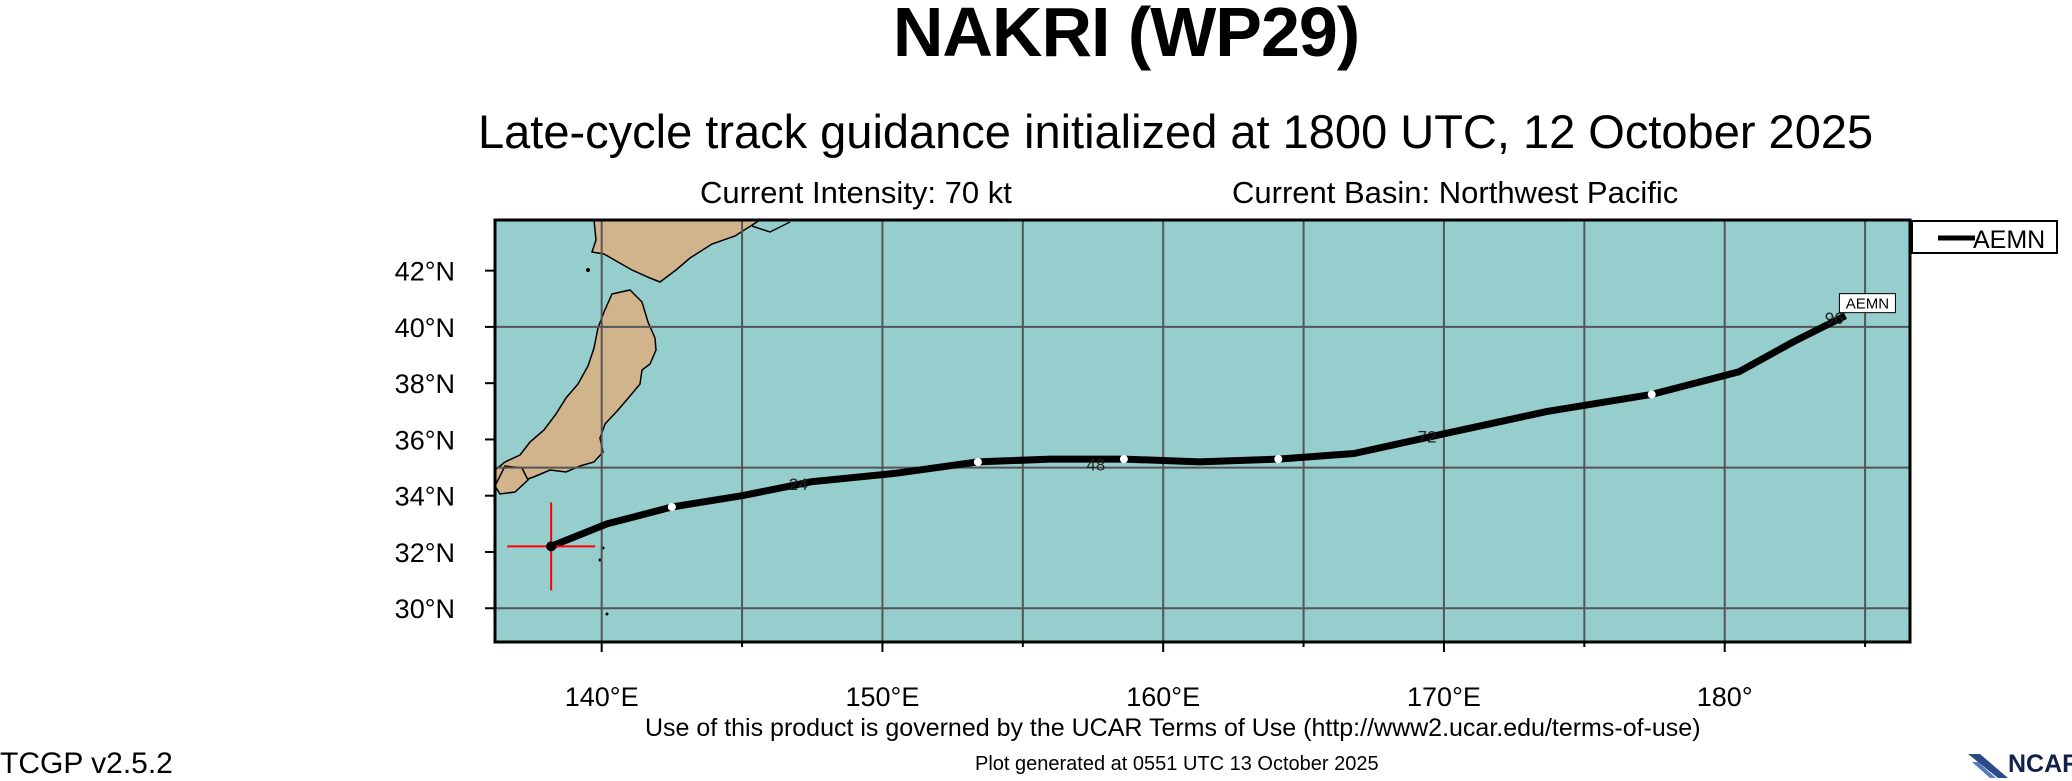  What do you see at coordinates (1988, 766) in the screenshot?
I see `ncar-logo-mark` at bounding box center [1988, 766].